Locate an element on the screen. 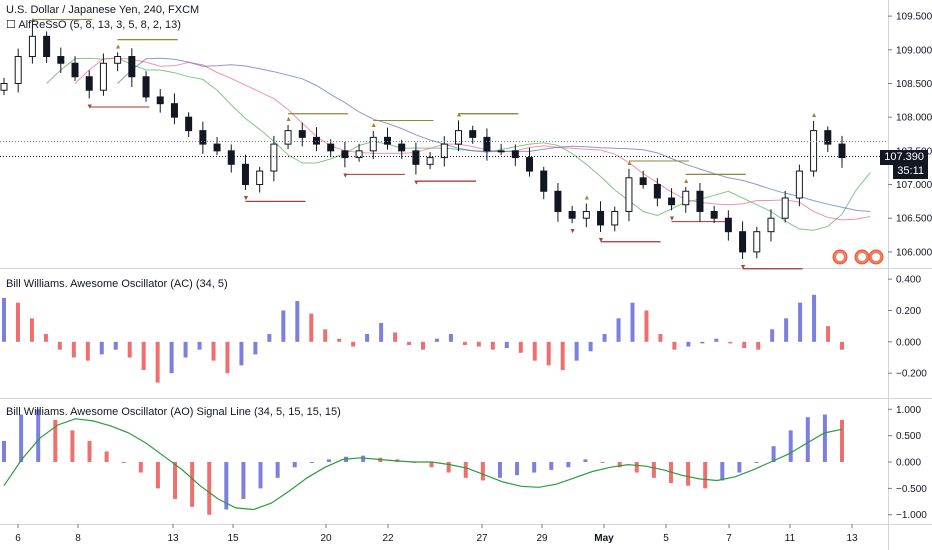 The width and height of the screenshot is (932, 550). time-tick-label: 20 is located at coordinates (326, 538).